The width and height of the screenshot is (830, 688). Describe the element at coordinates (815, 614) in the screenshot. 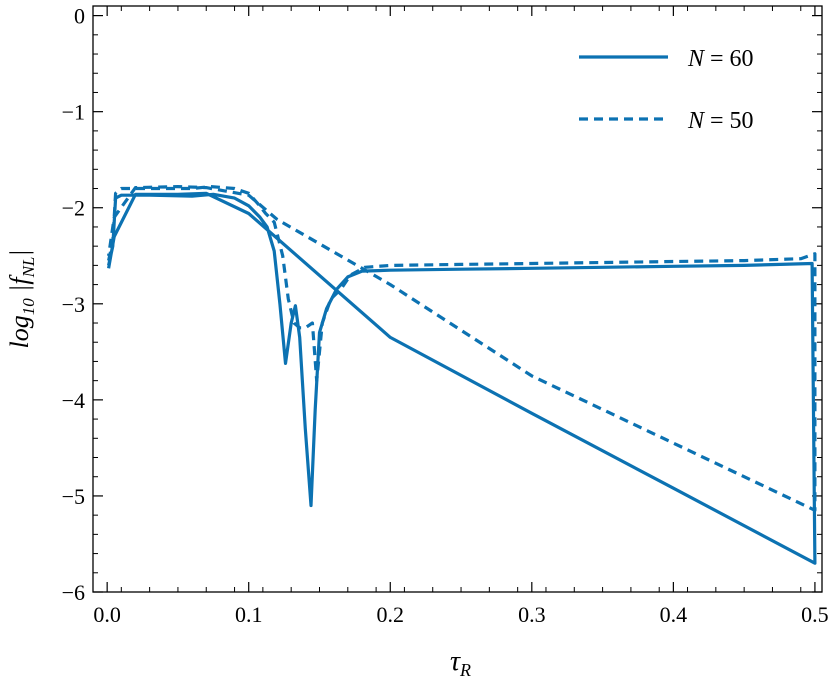

I see `x-tick-label: 0.5` at that location.